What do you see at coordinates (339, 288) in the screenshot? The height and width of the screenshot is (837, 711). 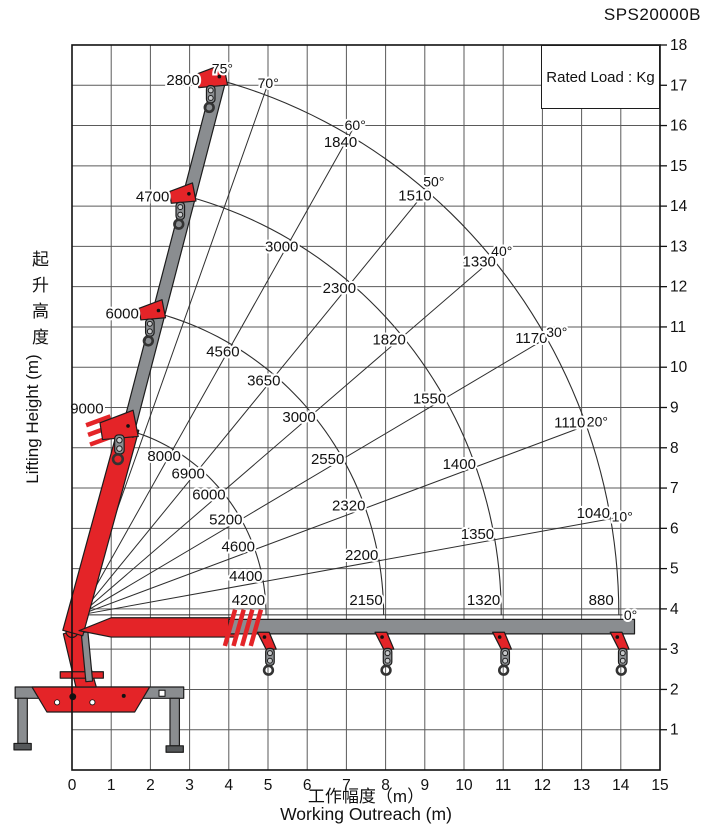 I see `load-label: 2300` at bounding box center [339, 288].